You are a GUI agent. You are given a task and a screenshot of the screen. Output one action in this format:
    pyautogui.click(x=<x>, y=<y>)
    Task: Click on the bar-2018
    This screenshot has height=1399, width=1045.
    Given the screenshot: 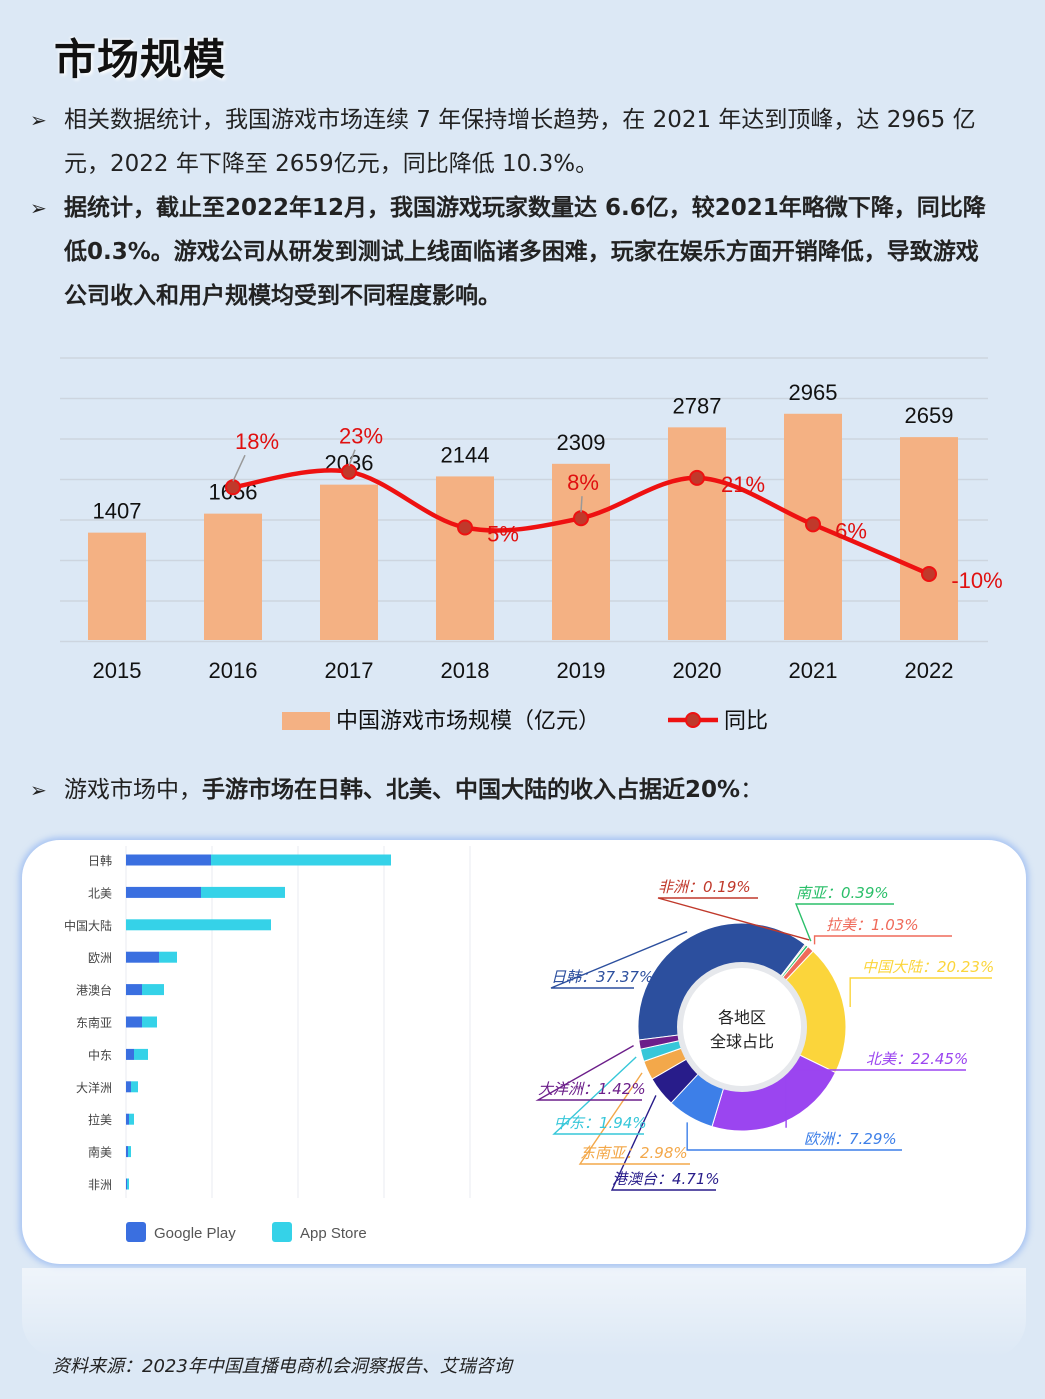 What is the action you would take?
    pyautogui.click(x=465, y=558)
    